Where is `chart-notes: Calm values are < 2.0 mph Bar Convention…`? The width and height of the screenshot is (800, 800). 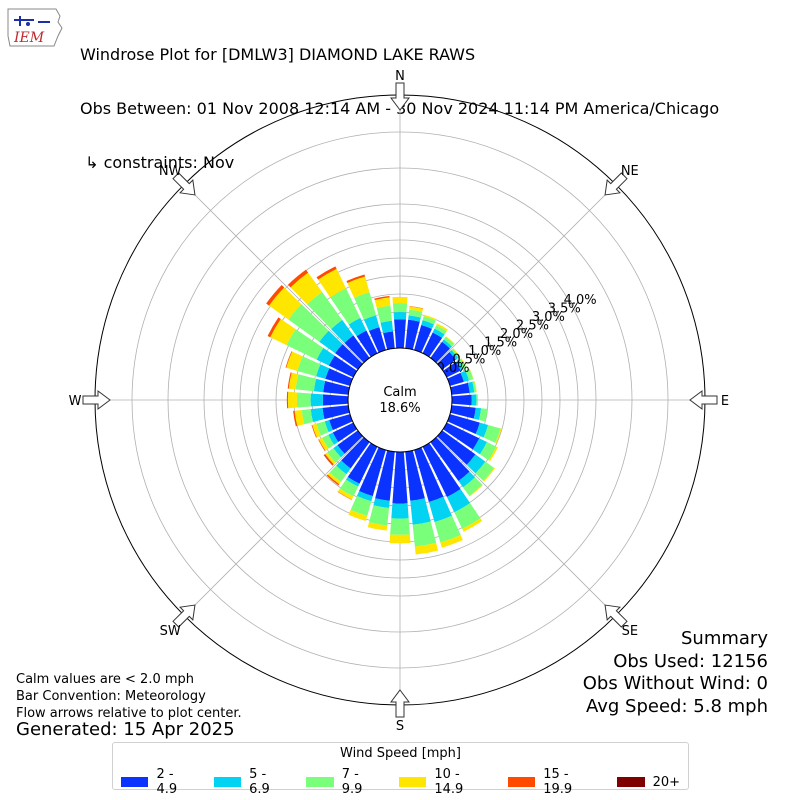
chart-notes: Calm values are < 2.0 mph Bar Convention… is located at coordinates (129, 696).